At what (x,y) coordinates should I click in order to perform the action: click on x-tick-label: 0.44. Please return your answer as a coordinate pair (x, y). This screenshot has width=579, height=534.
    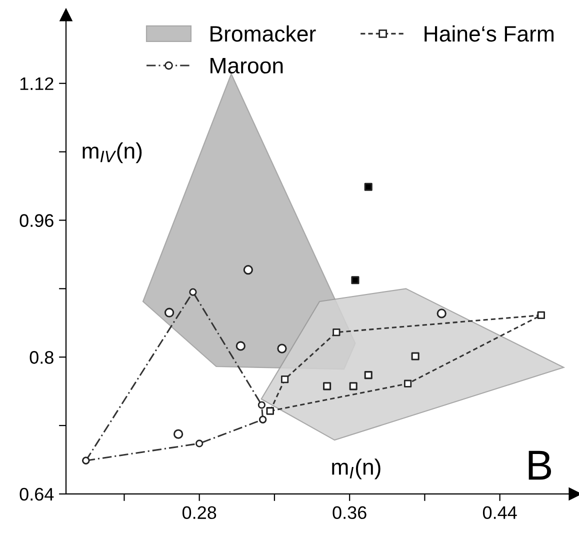
    Looking at the image, I should click on (499, 513).